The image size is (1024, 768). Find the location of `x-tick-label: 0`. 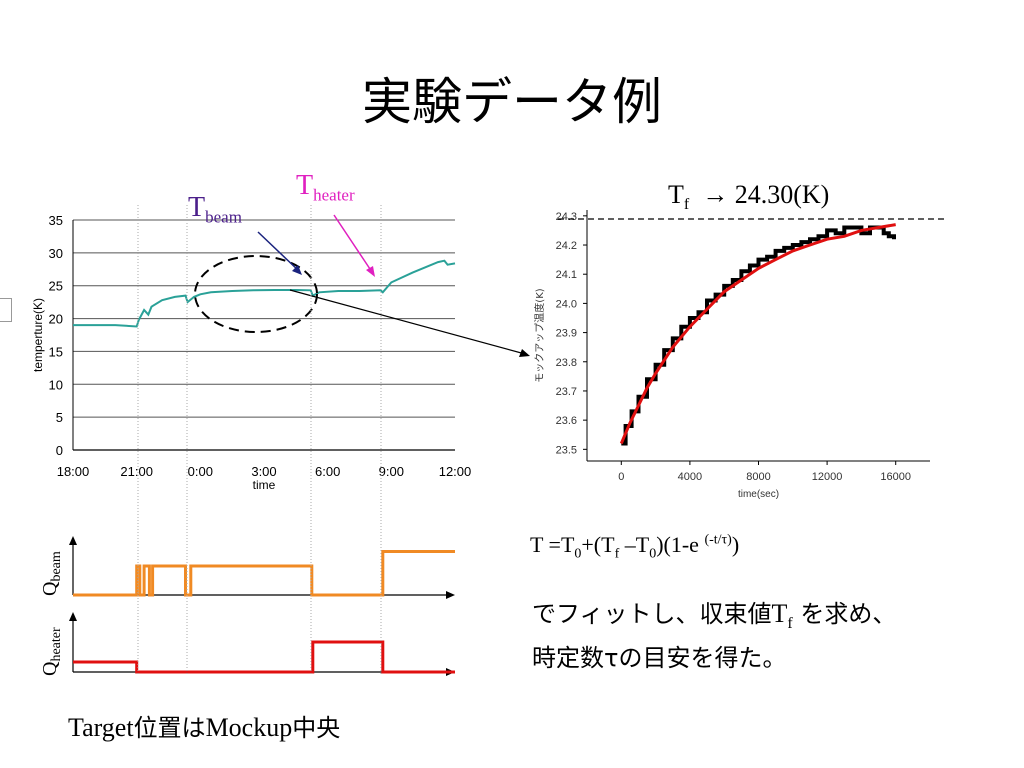

x-tick-label: 0 is located at coordinates (621, 477).